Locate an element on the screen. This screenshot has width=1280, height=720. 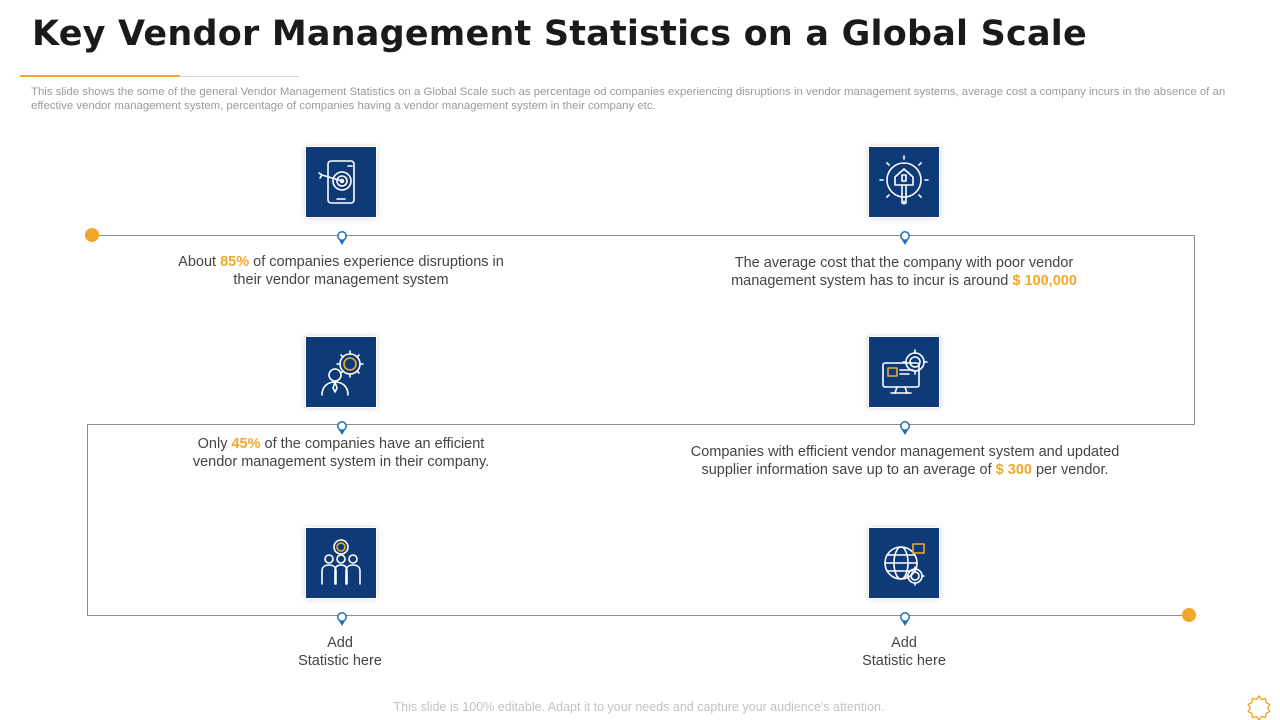
timeline-segment-middle is located at coordinates (641, 424).